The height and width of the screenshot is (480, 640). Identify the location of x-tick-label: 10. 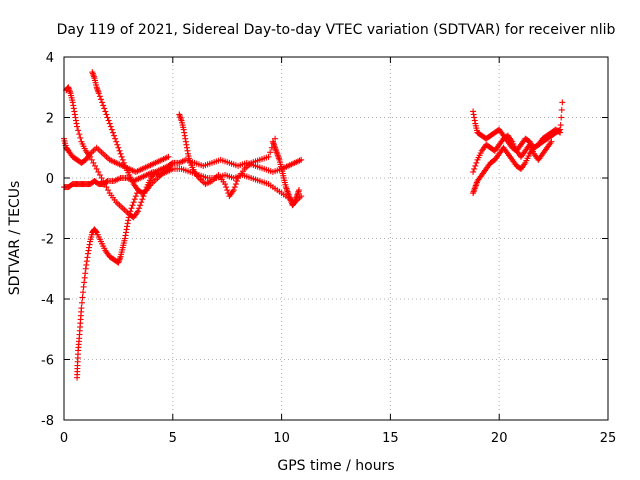
(281, 438).